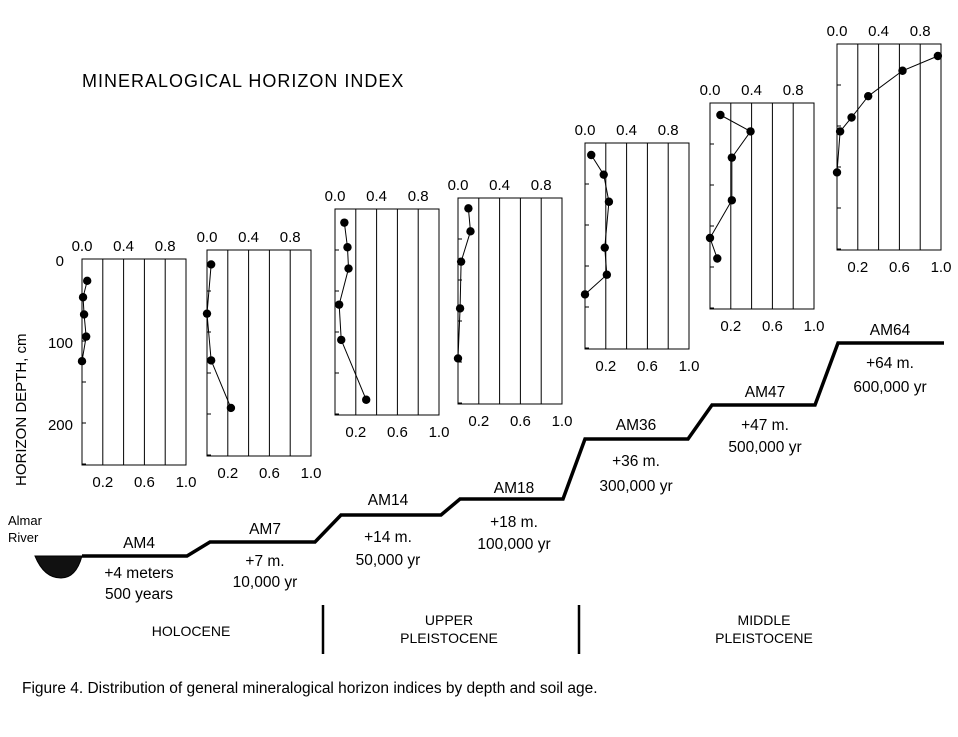 This screenshot has width=958, height=737. What do you see at coordinates (541, 185) in the screenshot?
I see `am18-top-tick: 0.8` at bounding box center [541, 185].